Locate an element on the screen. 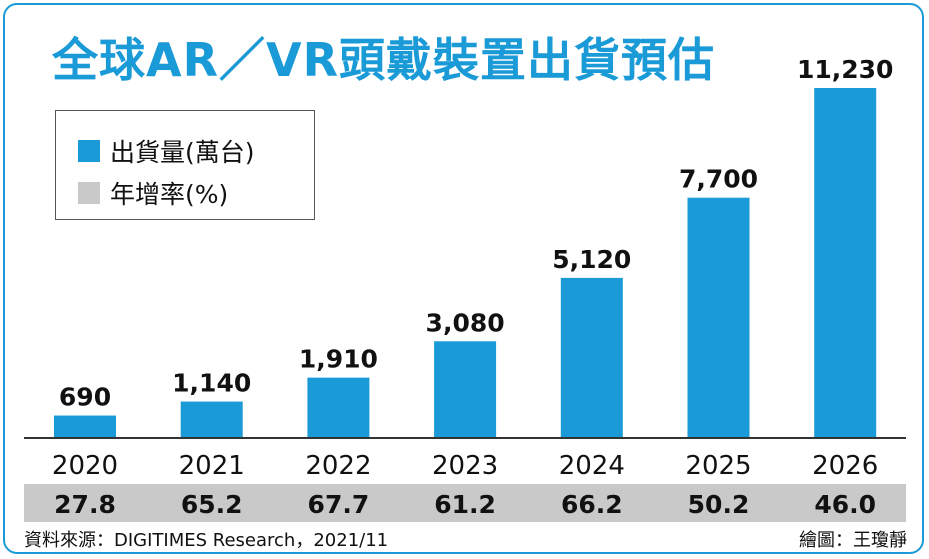 Image resolution: width=929 pixels, height=559 pixels. bar-shipments-2025 is located at coordinates (718, 317).